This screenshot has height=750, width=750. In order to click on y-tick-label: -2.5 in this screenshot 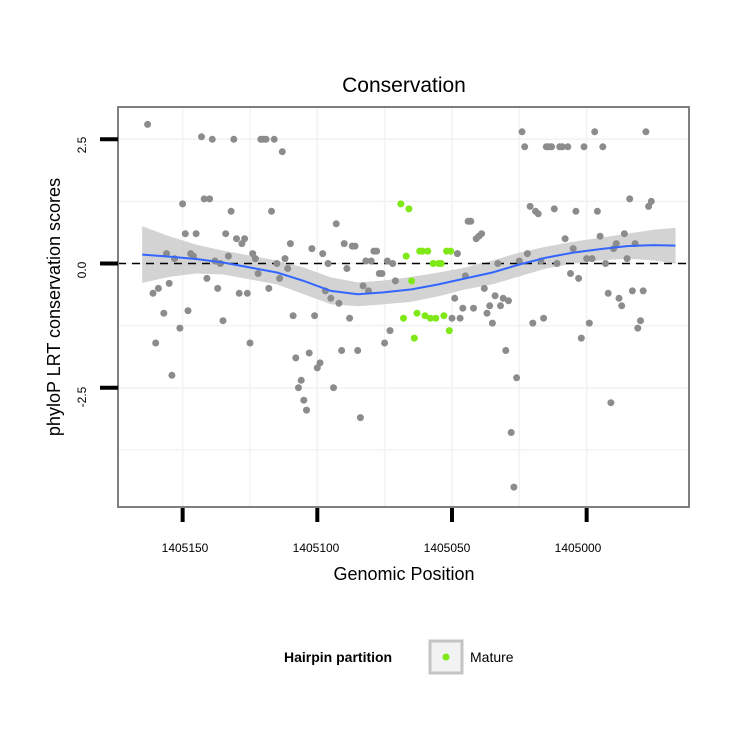, I will do `click(82, 396)`.